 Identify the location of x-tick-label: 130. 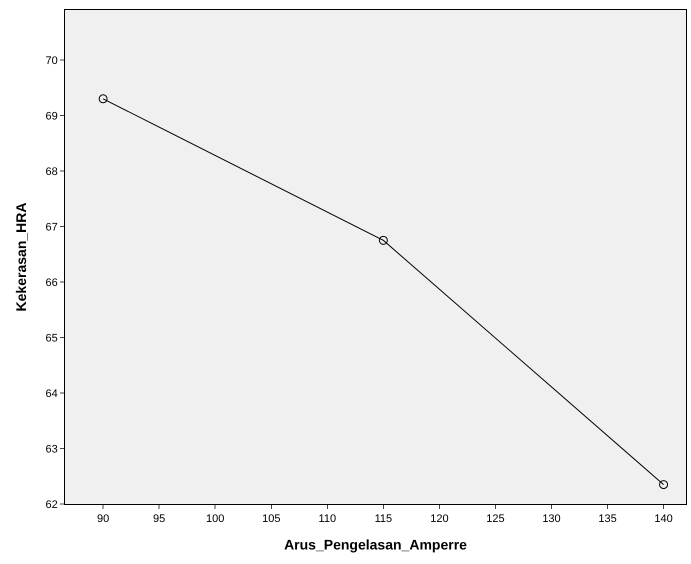
(551, 519).